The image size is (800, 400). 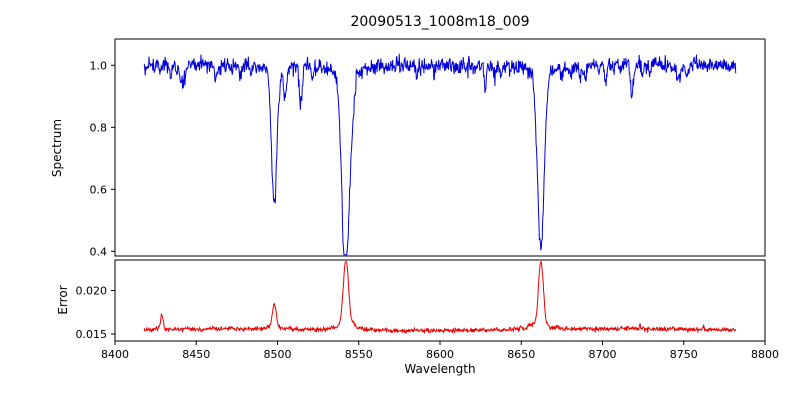 I want to click on x-tick-label: 8550, so click(x=359, y=354).